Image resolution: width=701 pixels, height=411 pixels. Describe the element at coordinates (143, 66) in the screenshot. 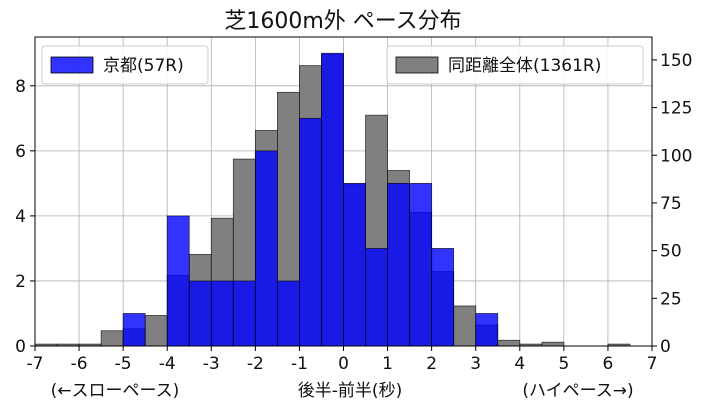

I see `legend-kyoto-label: 京都(57R)` at that location.